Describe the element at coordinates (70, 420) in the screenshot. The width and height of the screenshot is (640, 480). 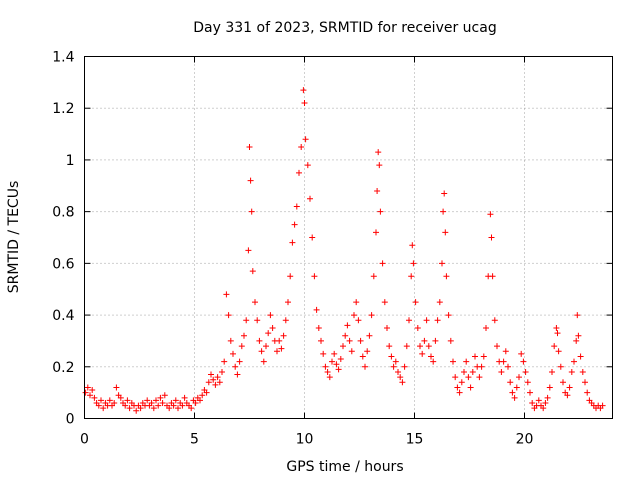
I see `y-tick-label: 0` at that location.